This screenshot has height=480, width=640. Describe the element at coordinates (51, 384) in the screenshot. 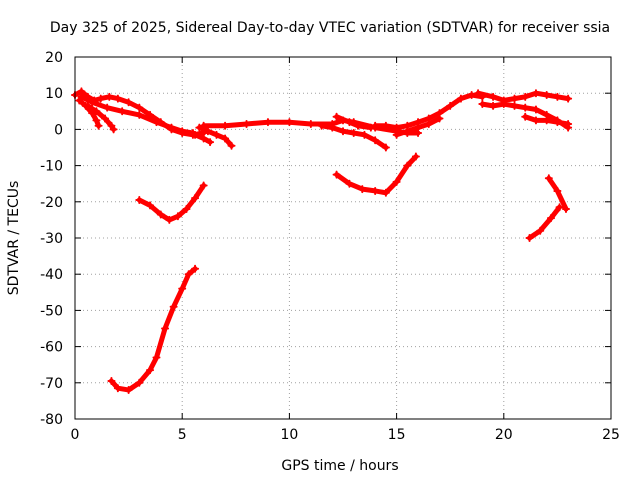

I see `y-tick-label: -70` at that location.